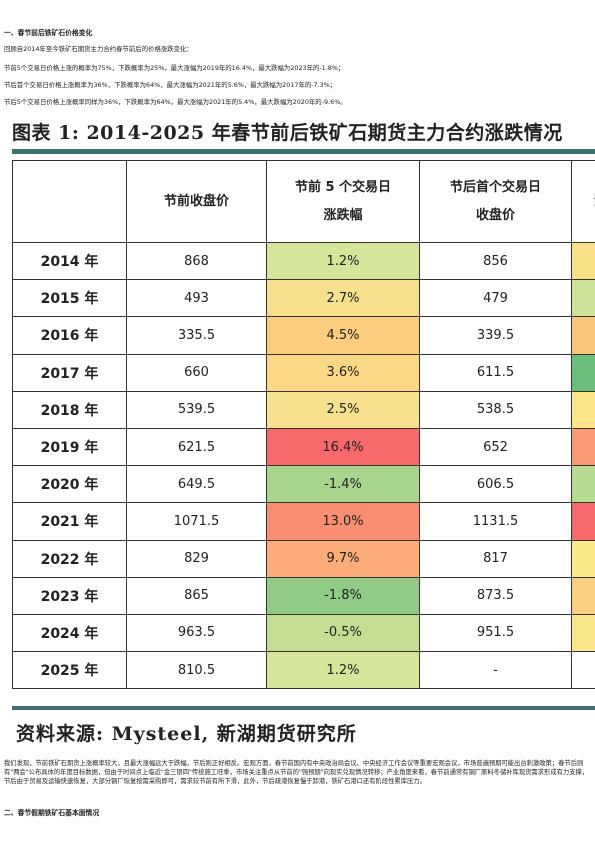  What do you see at coordinates (186, 734) in the screenshot?
I see `figure-source: 资料来源: Mysteel, 新湖期货研究所` at bounding box center [186, 734].